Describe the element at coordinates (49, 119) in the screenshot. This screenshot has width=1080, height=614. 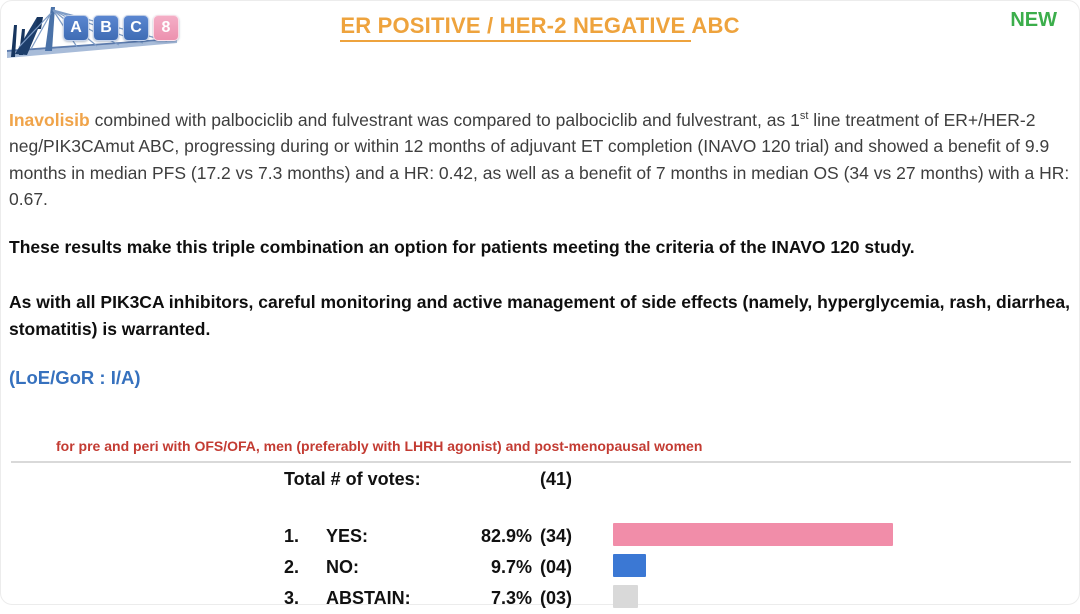
I see `drug-name: Inavolisib` at that location.